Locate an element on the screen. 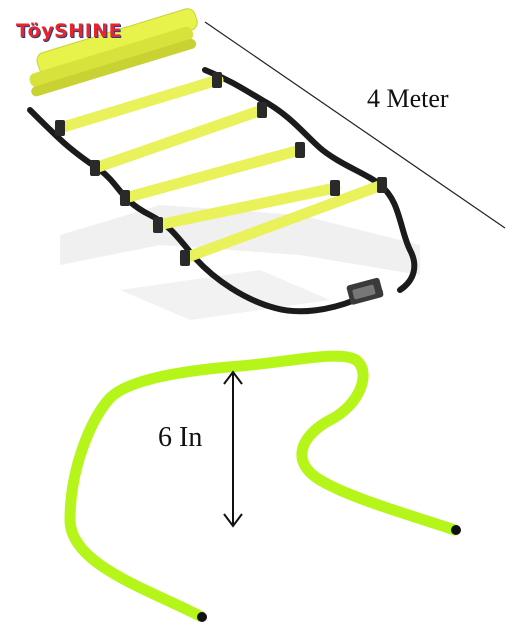 The height and width of the screenshot is (643, 522). brand-logo: TöySHINE is located at coordinates (69, 34).